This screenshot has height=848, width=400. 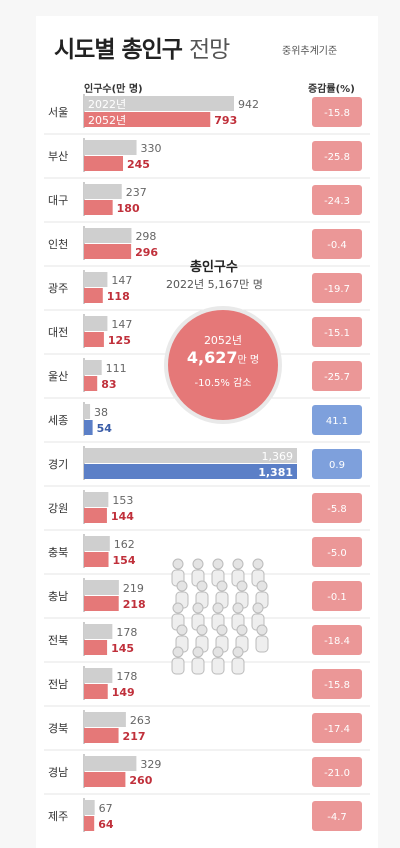 What do you see at coordinates (278, 456) in the screenshot?
I see `value-label-2022: 1,369` at bounding box center [278, 456].